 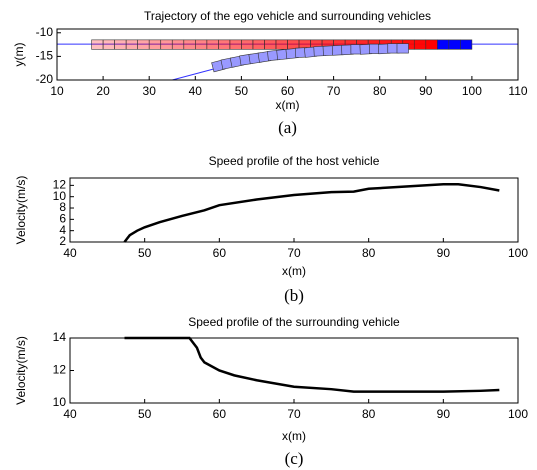 I want to click on caption: (a), so click(x=287, y=127).